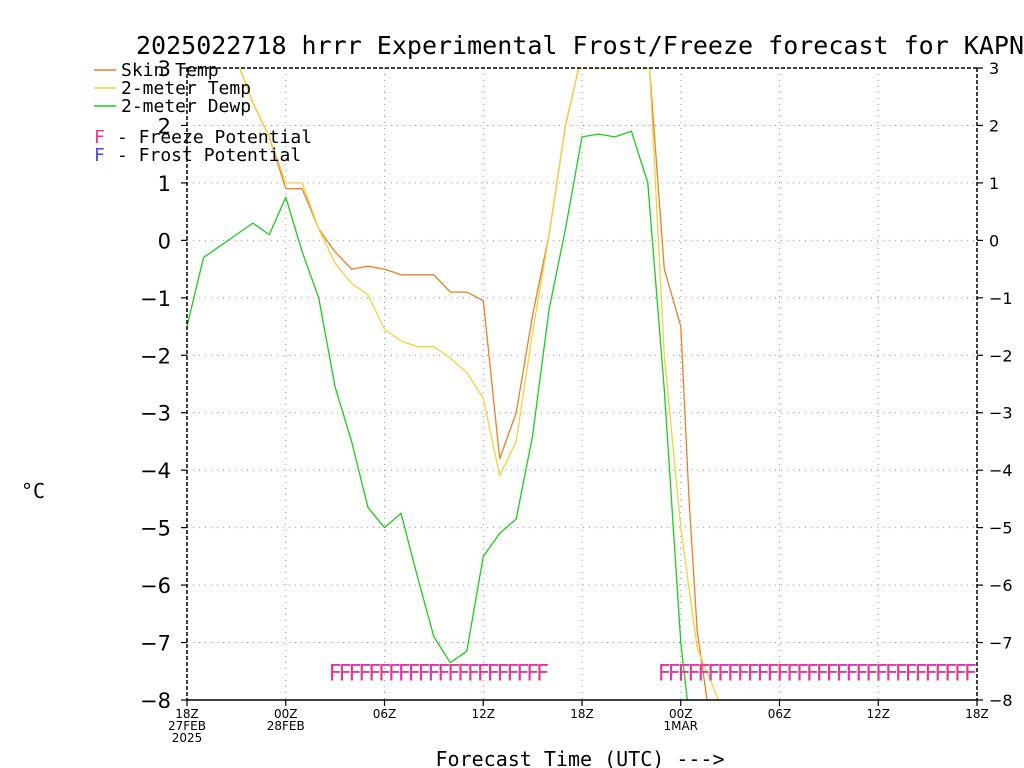  Describe the element at coordinates (994, 68) in the screenshot. I see `y-tick-label-right: 3` at that location.